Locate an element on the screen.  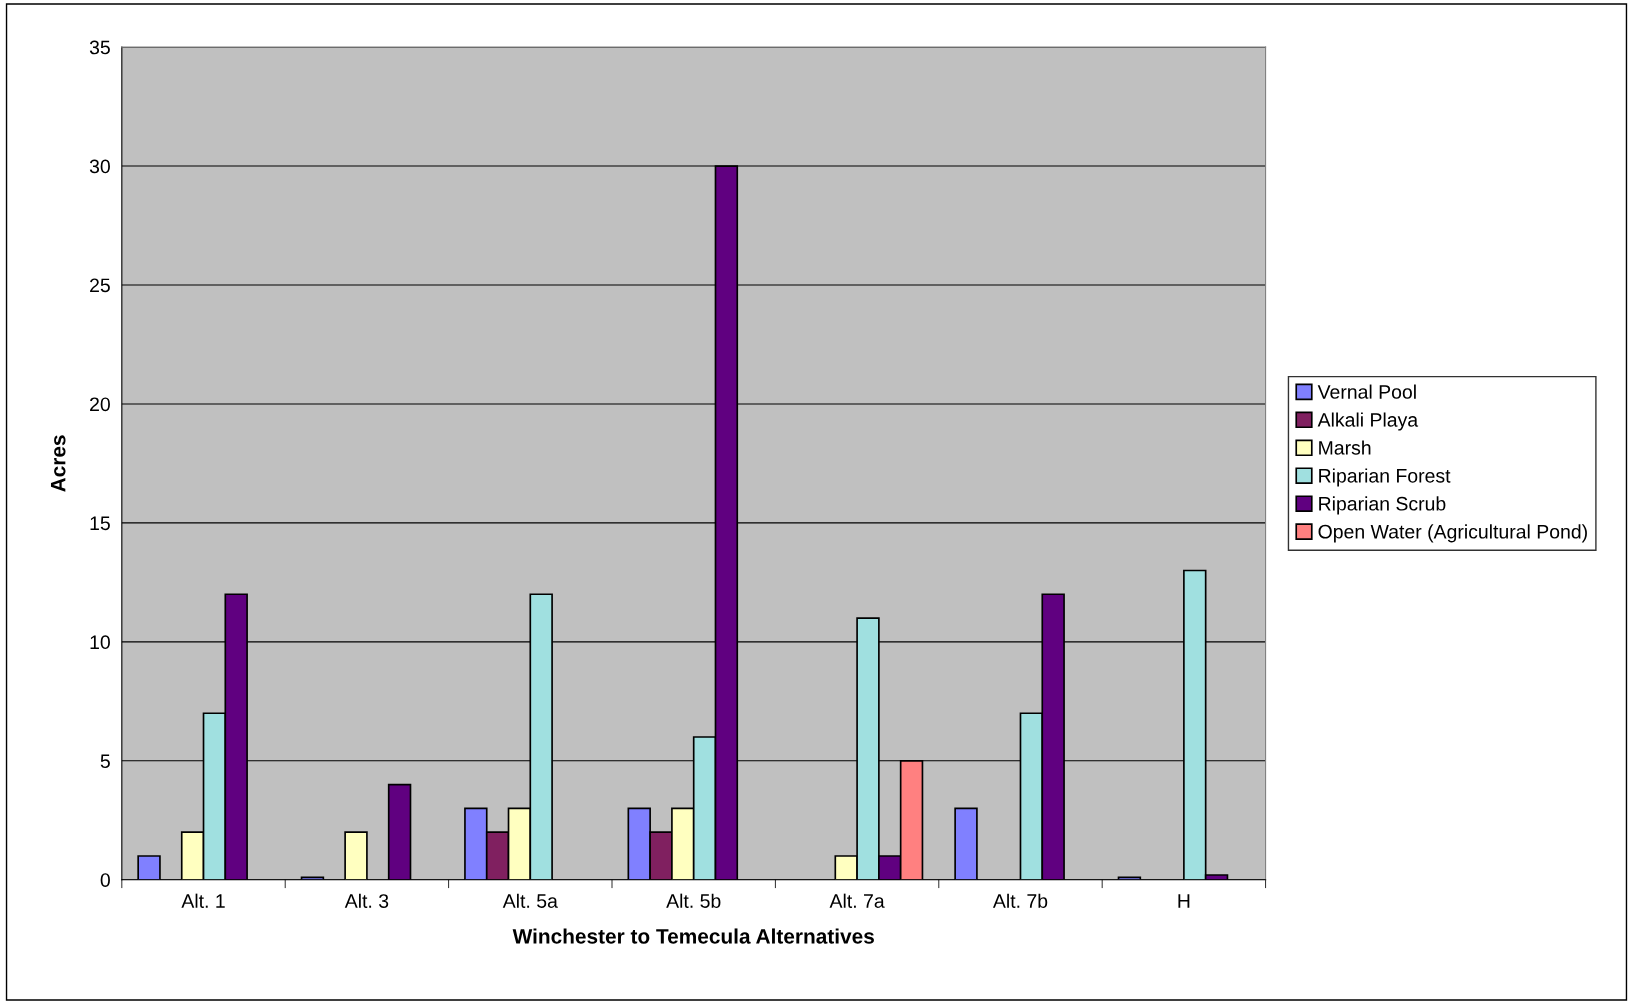
y-tick-label: 15 is located at coordinates (100, 523).